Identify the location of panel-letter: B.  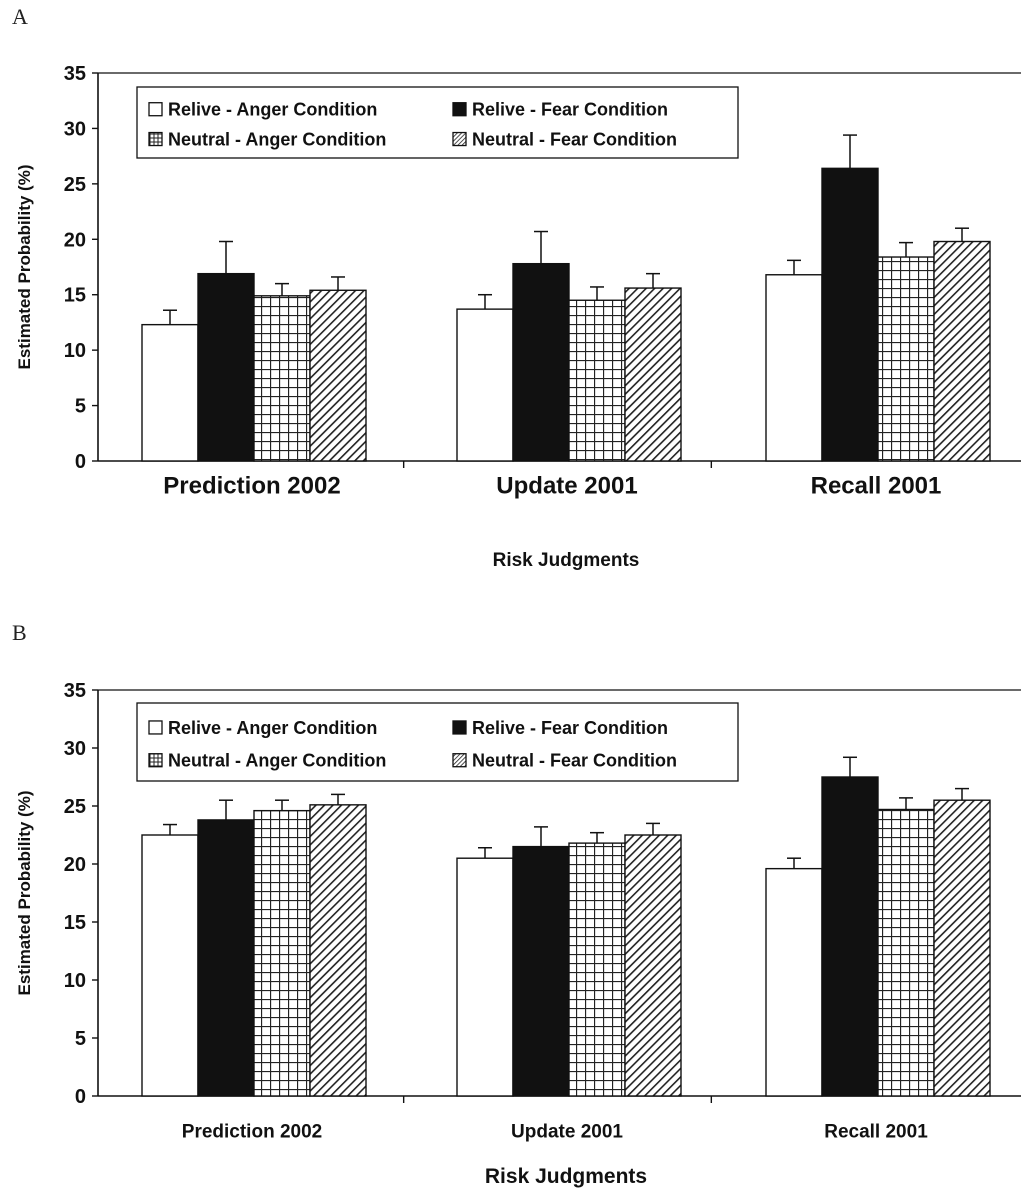
(19, 632).